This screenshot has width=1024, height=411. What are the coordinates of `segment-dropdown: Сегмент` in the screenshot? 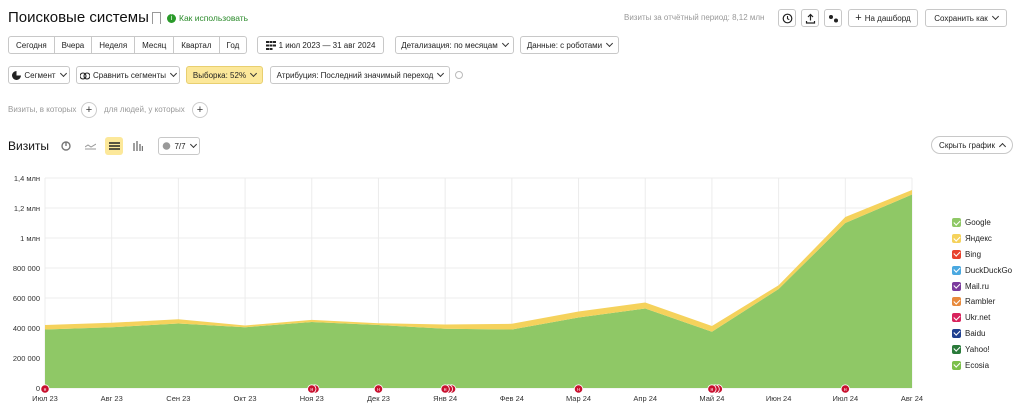 It's located at (39, 75).